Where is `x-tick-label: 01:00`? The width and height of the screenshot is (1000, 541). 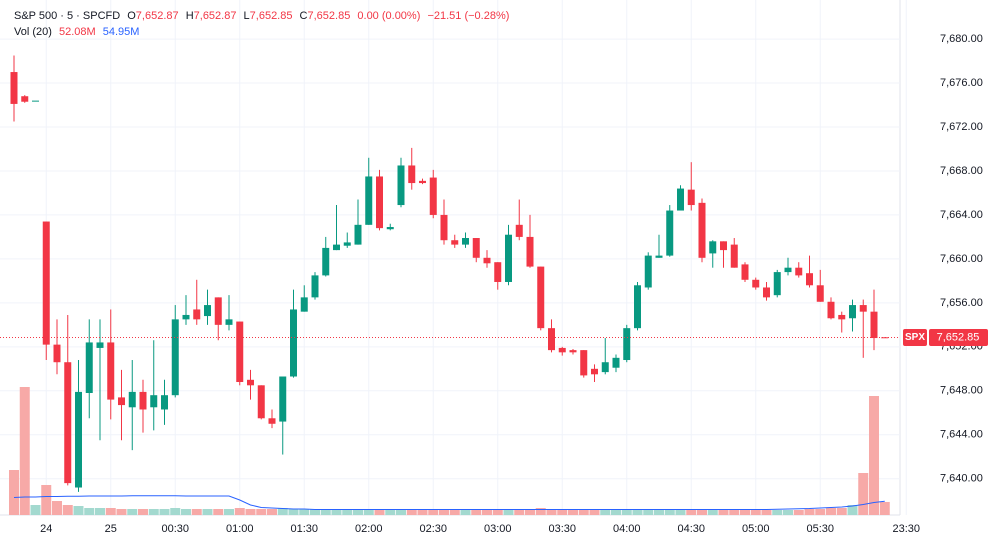 x-tick-label: 01:00 is located at coordinates (240, 529).